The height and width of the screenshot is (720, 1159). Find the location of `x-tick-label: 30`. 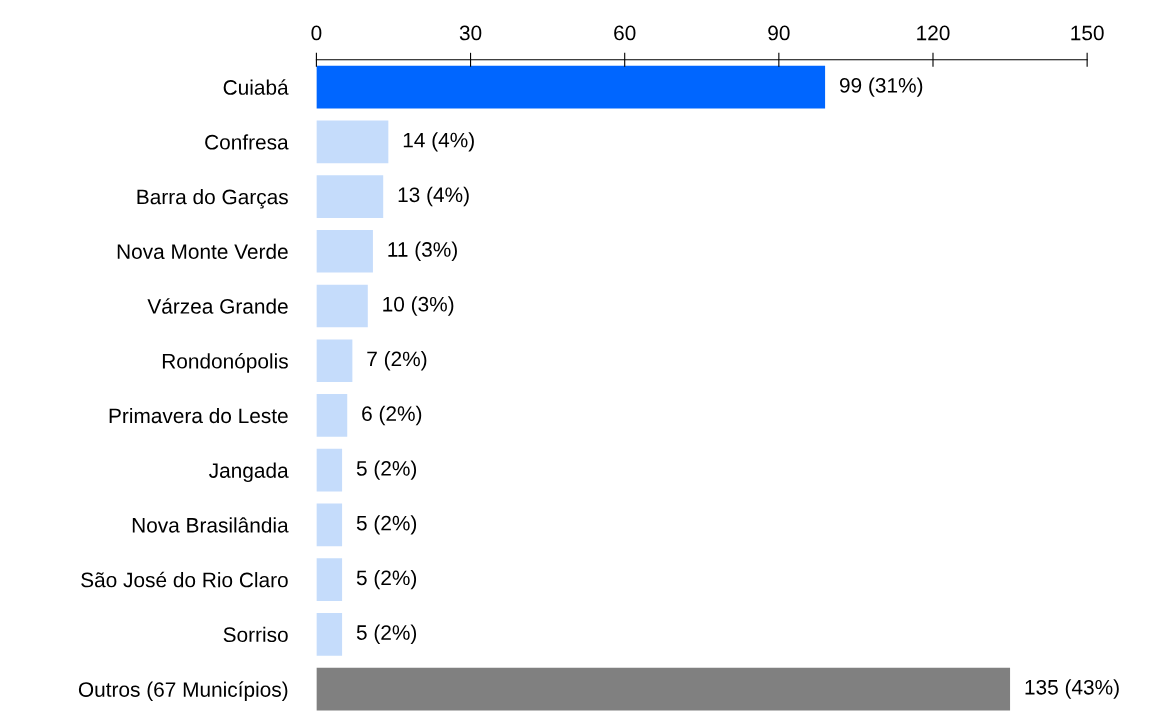

x-tick-label: 30 is located at coordinates (470, 33).